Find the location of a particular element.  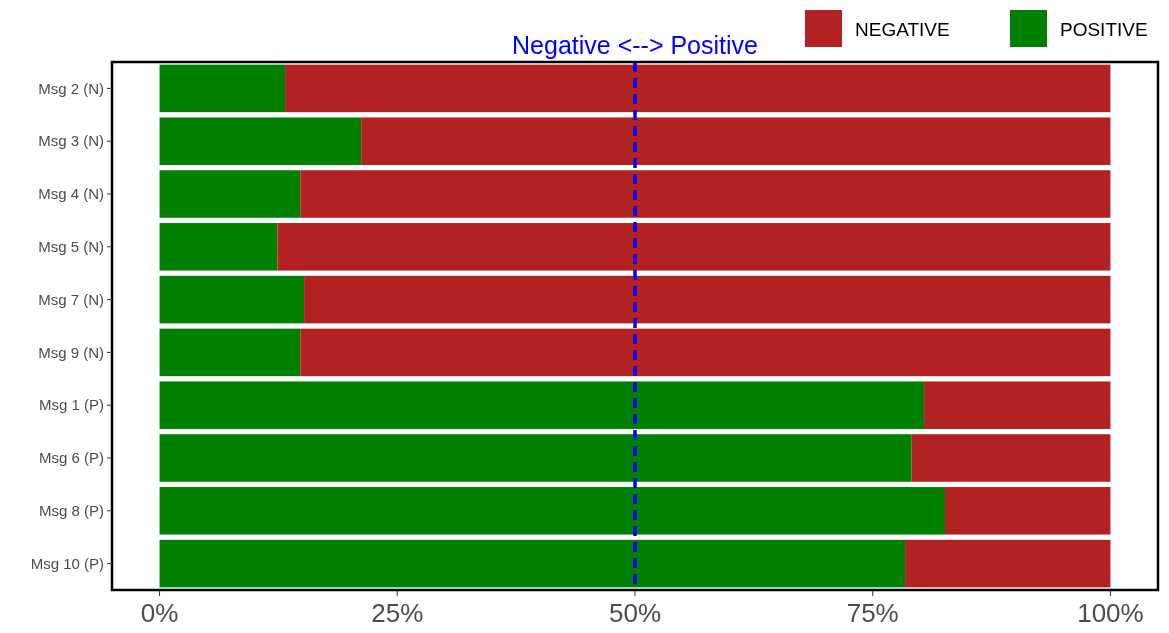

y-tick-label: Msg 2 (N) is located at coordinates (71, 88).